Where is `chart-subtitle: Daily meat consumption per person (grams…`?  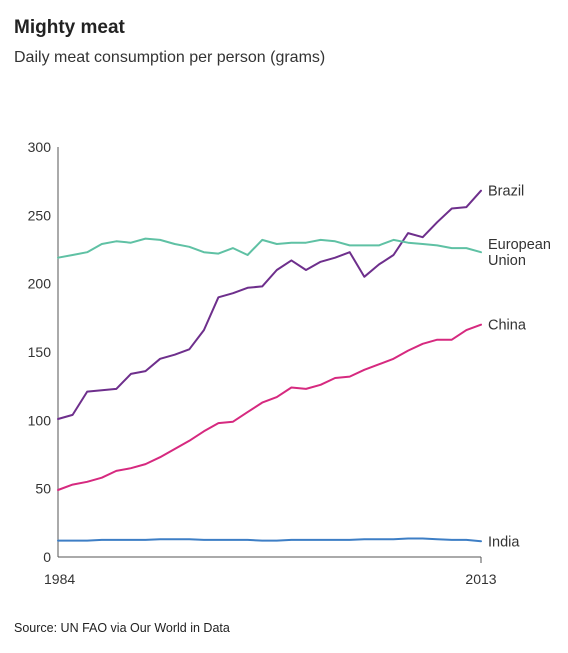
chart-subtitle: Daily meat consumption per person (grams… is located at coordinates (170, 57).